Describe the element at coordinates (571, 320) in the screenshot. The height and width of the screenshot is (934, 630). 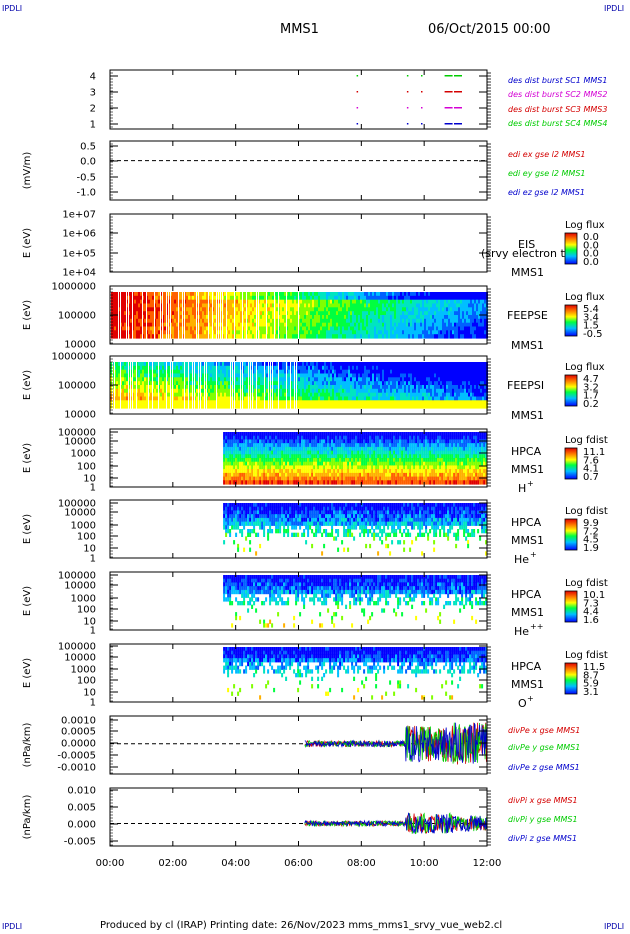
I see `colorbar` at that location.